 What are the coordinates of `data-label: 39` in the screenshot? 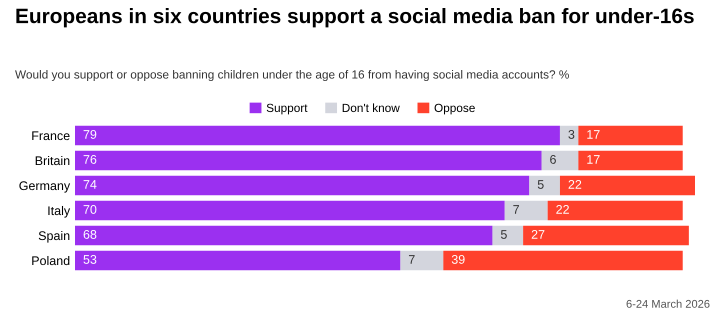 It's located at (458, 259).